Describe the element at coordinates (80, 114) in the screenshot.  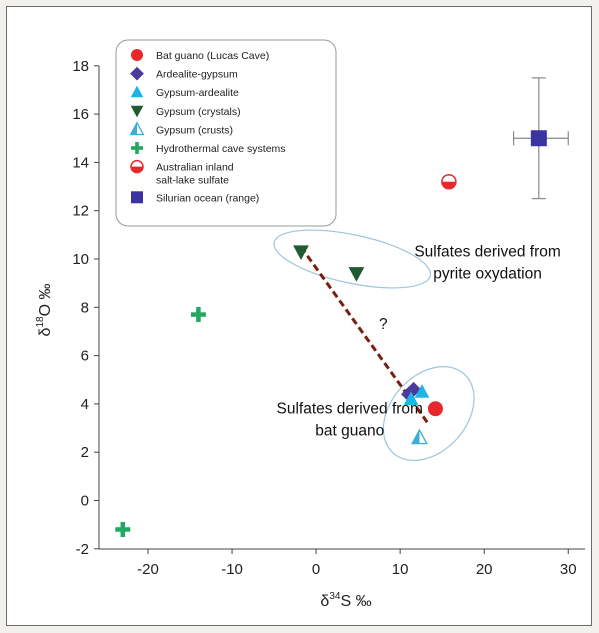
I see `y-tick-label: 16` at that location.